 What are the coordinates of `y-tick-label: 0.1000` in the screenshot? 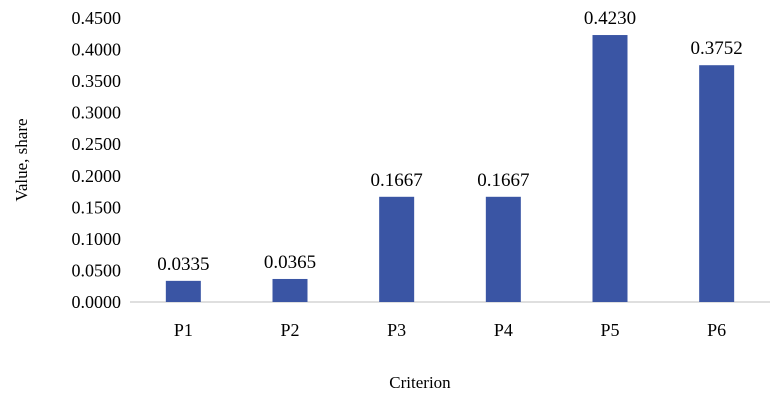 It's located at (97, 239).